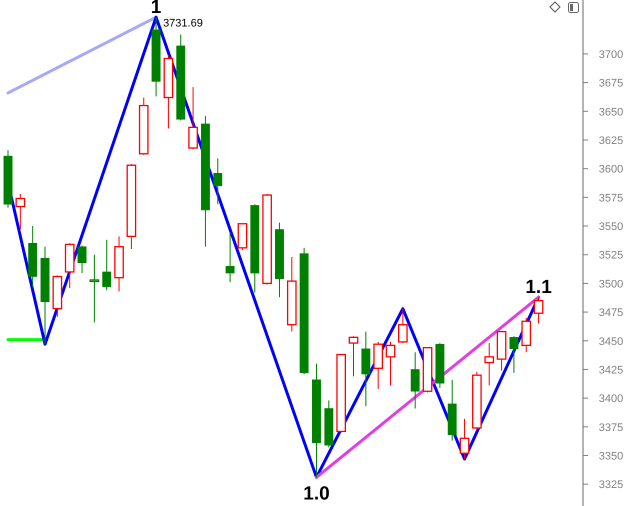 This screenshot has height=506, width=630. I want to click on y-tick-label: 3500, so click(611, 284).